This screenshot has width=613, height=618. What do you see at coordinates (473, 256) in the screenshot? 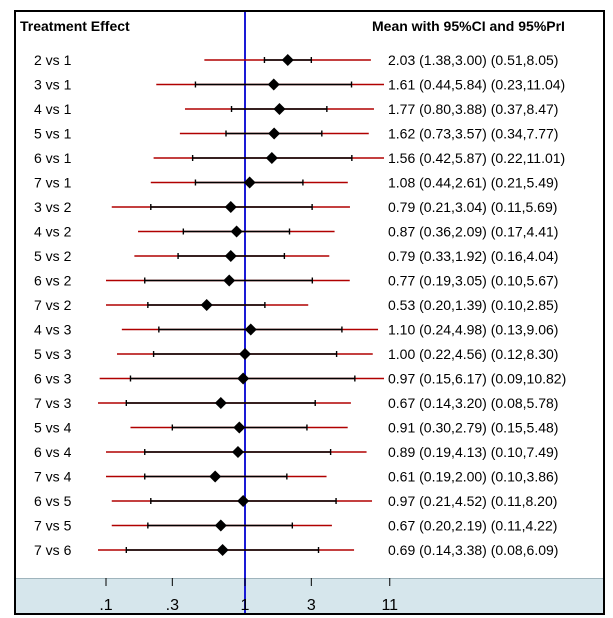
I see `row-estimate-text: 0.79 (0.33,1.92) (0.16,4.04)` at bounding box center [473, 256].